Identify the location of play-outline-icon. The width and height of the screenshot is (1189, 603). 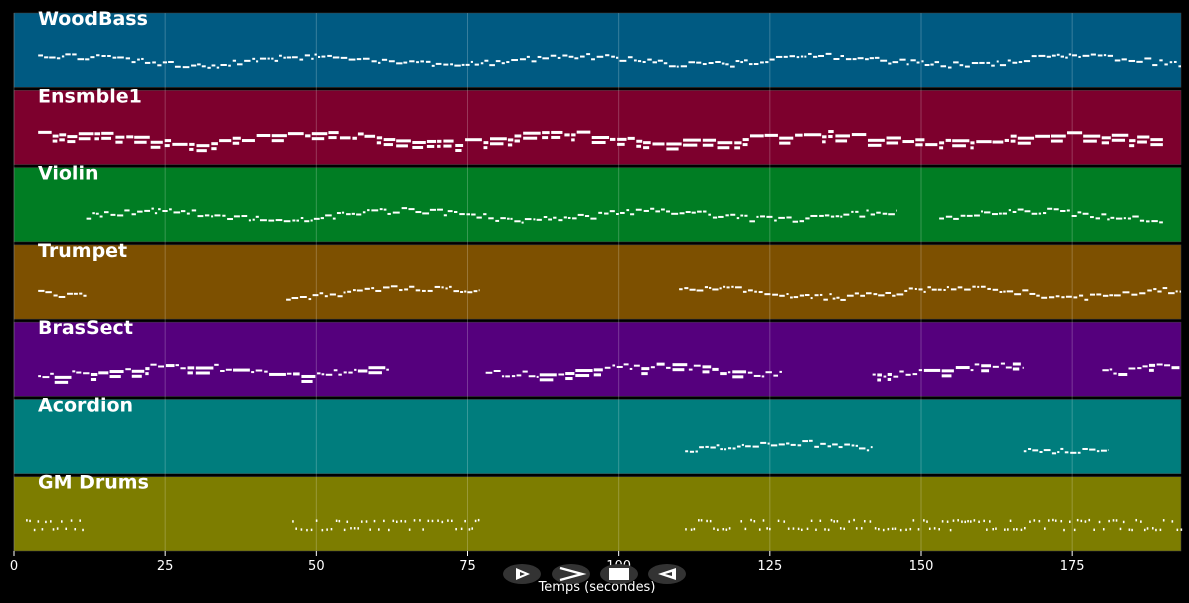
(523, 574).